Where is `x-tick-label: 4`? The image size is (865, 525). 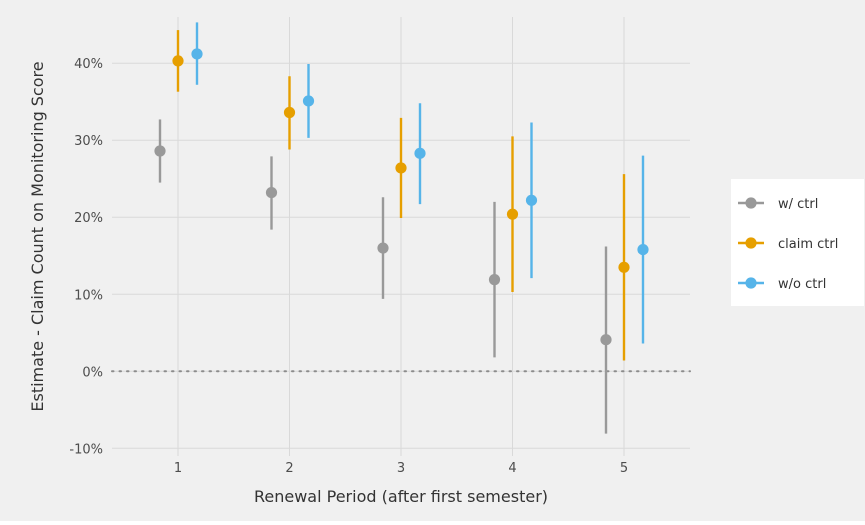 x-tick-label: 4 is located at coordinates (512, 468).